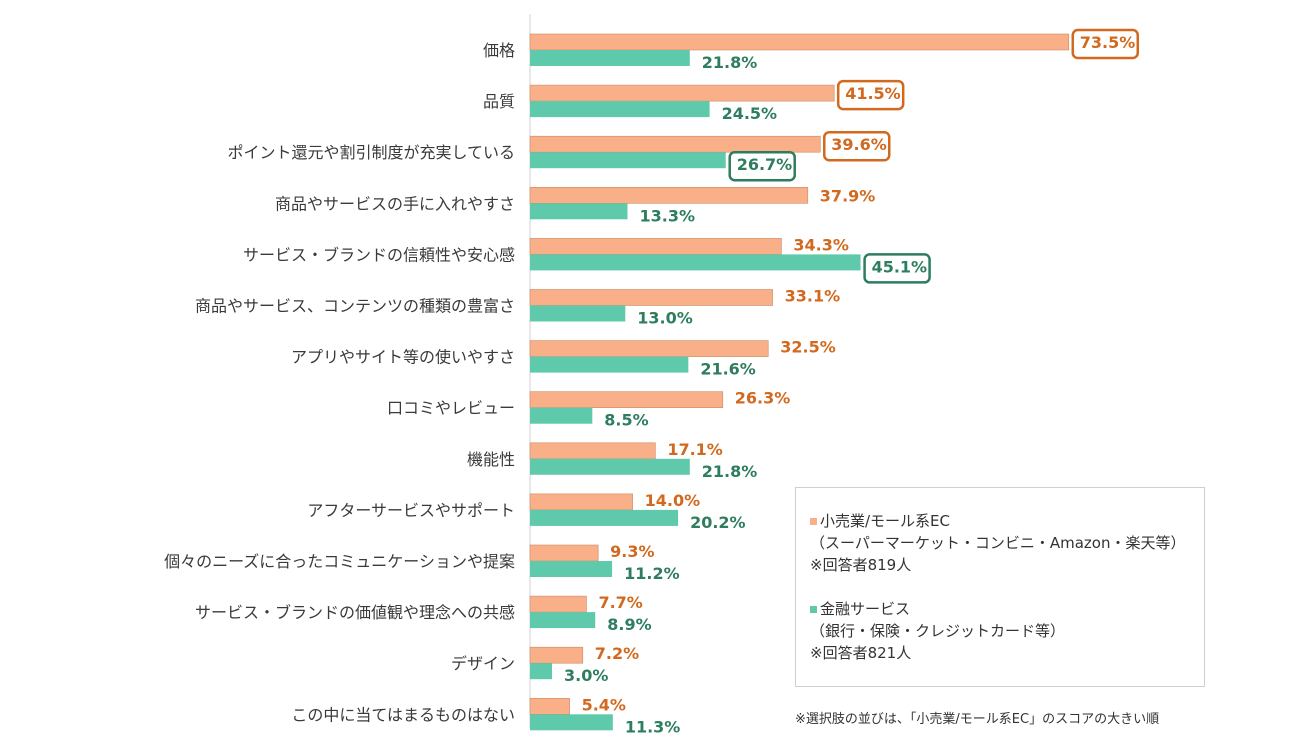 The height and width of the screenshot is (750, 1300). I want to click on value-label-financial: 45.1%, so click(900, 266).